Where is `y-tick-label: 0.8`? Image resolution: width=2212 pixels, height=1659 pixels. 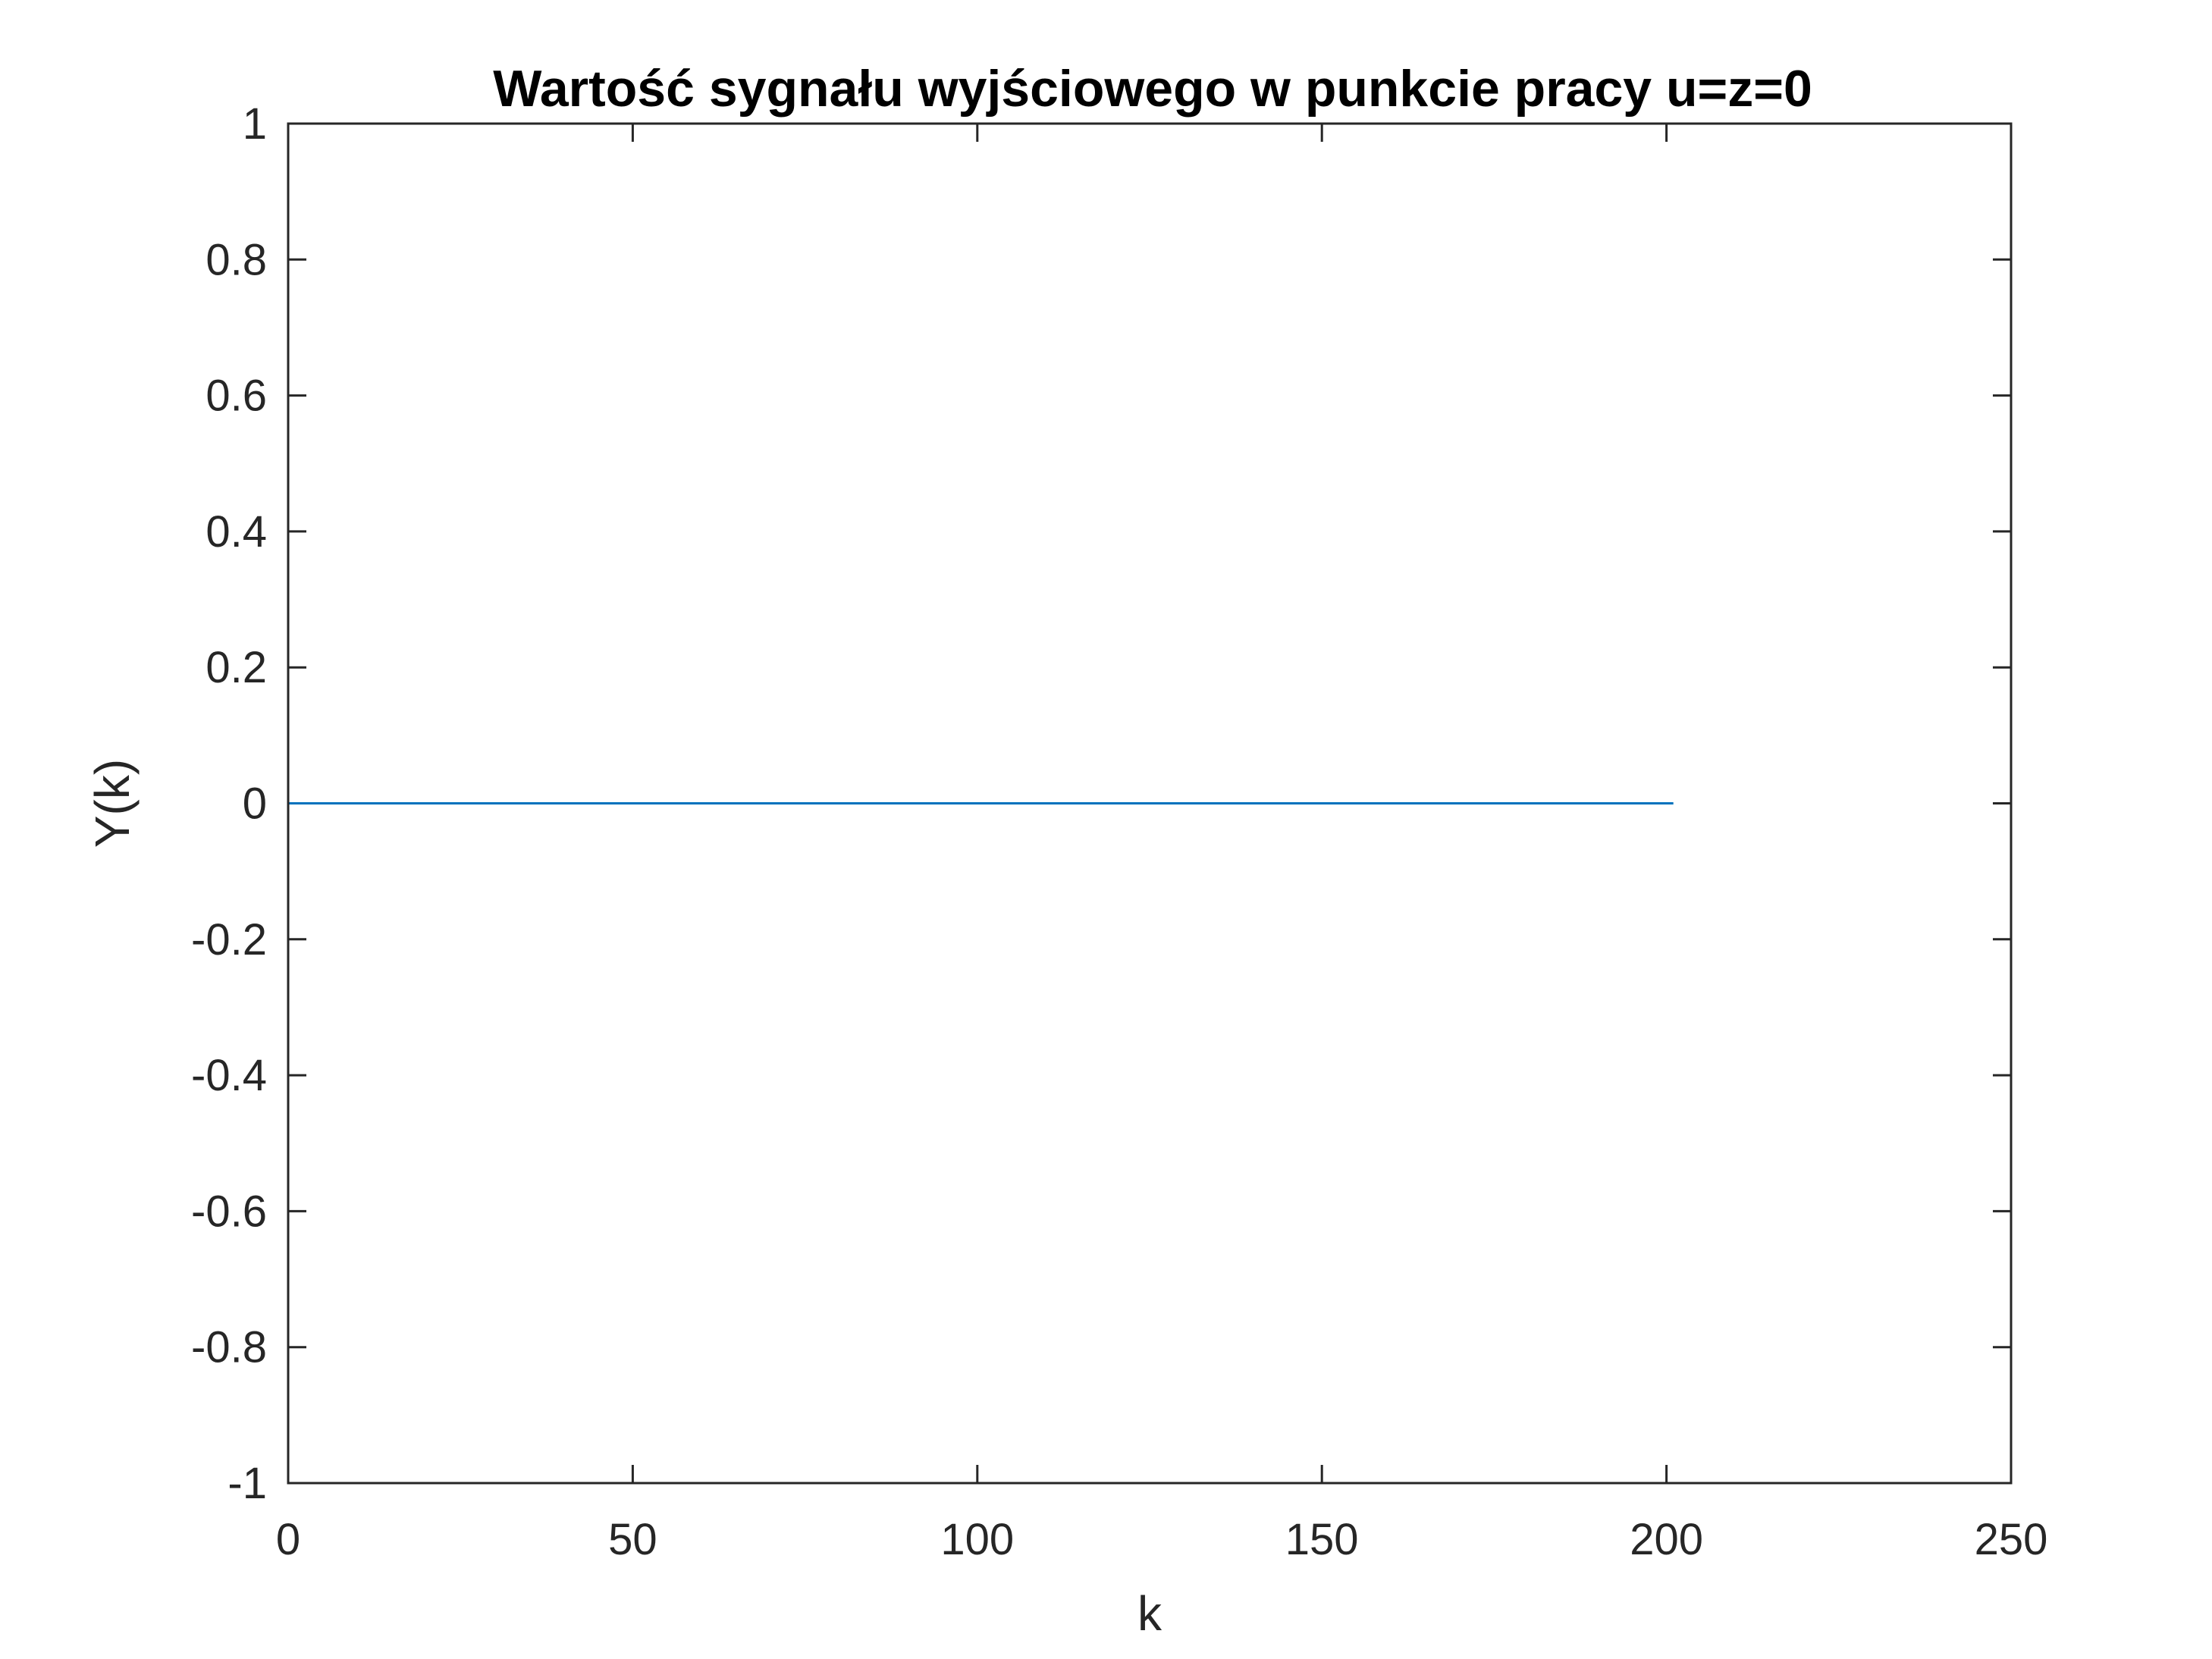
y-tick-label: 0.8 is located at coordinates (236, 259).